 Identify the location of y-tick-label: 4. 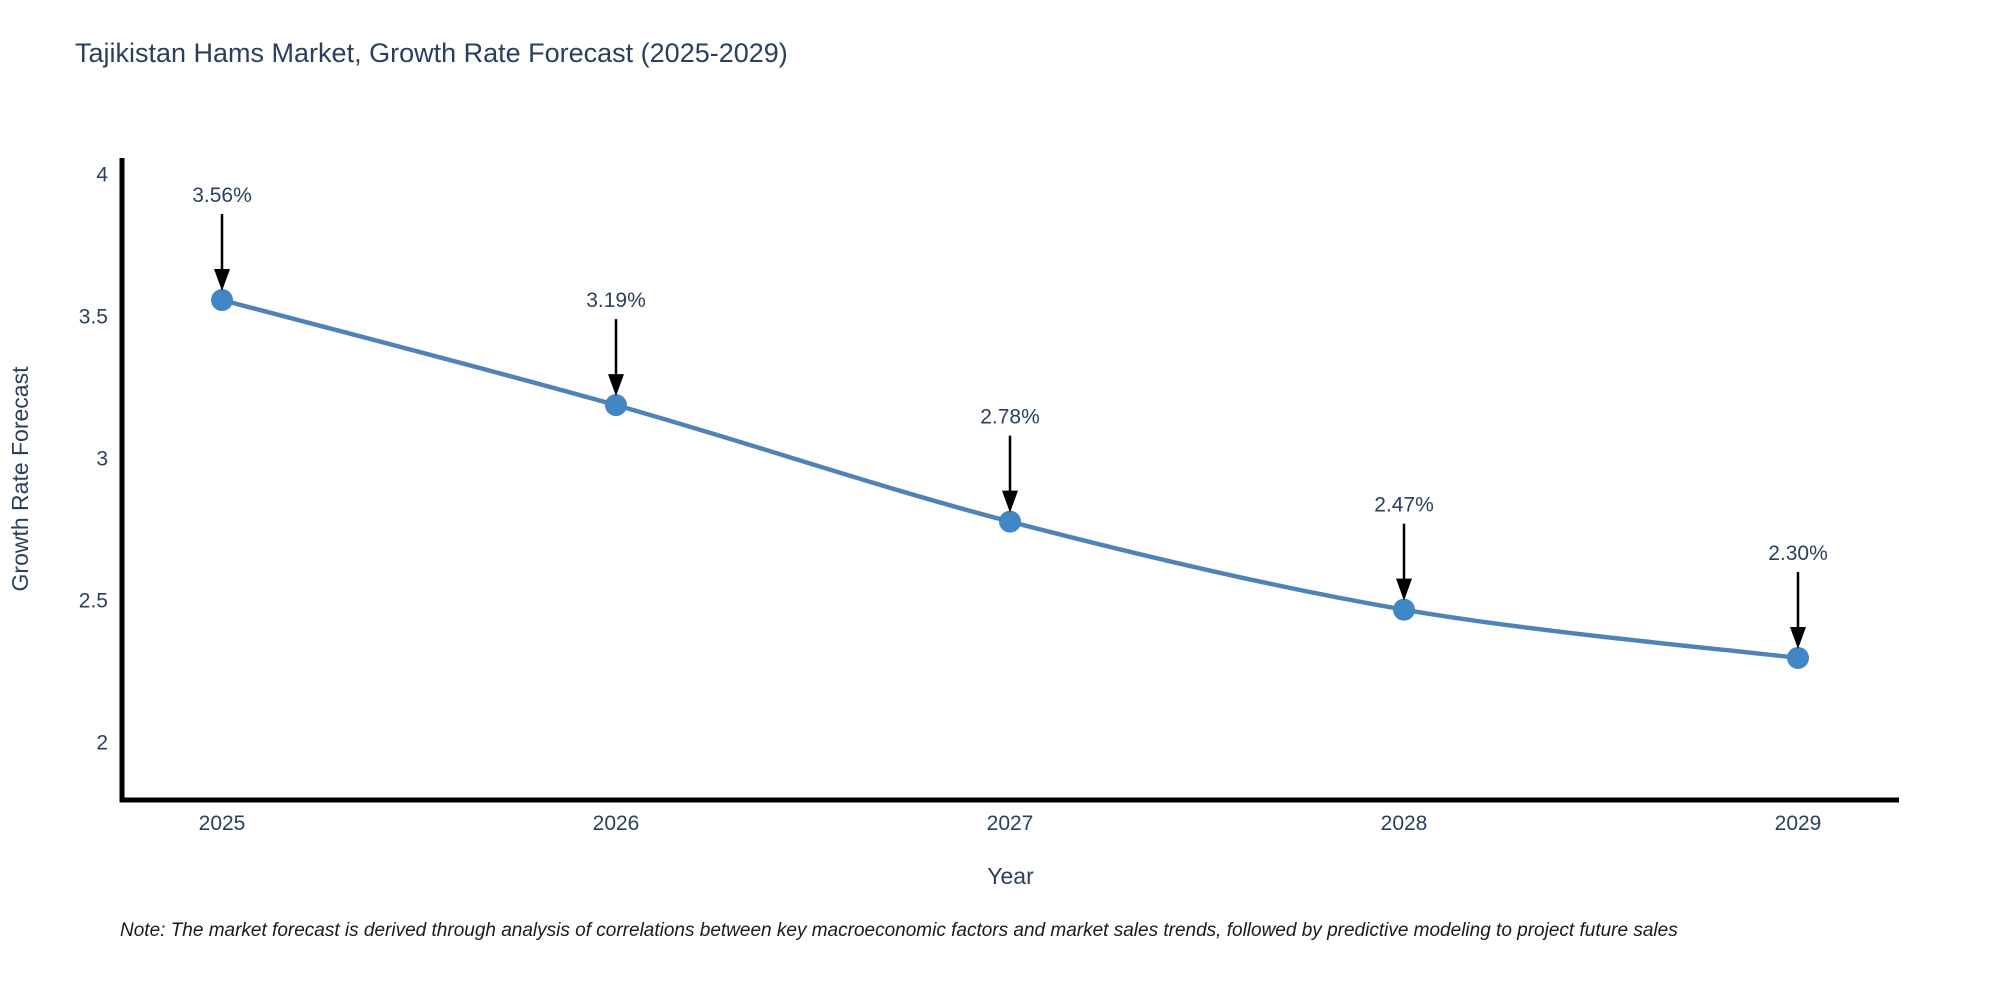
(102, 175).